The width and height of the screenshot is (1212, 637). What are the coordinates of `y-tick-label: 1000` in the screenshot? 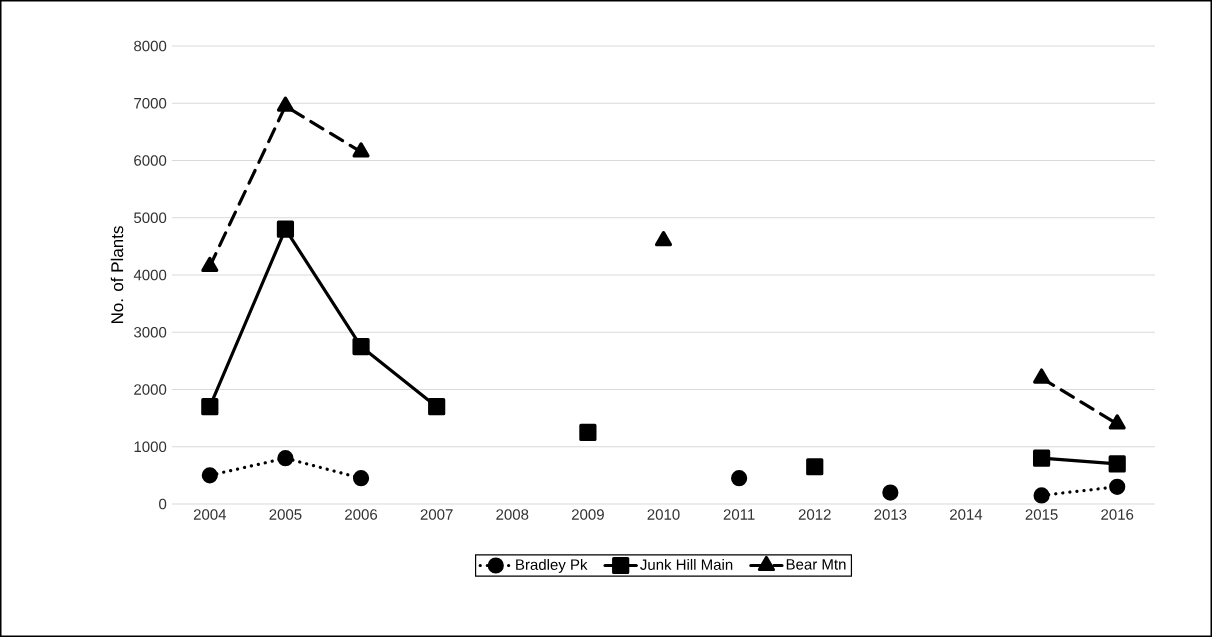 It's located at (150, 447).